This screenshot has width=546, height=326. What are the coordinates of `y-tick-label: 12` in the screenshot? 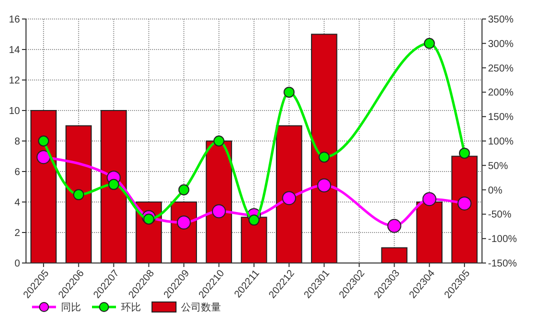 It's located at (14, 81).